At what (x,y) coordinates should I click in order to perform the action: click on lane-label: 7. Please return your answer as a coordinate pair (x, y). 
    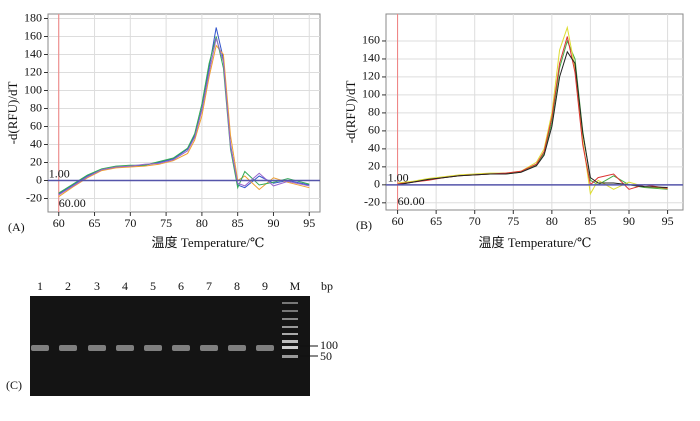
    Looking at the image, I should click on (209, 286).